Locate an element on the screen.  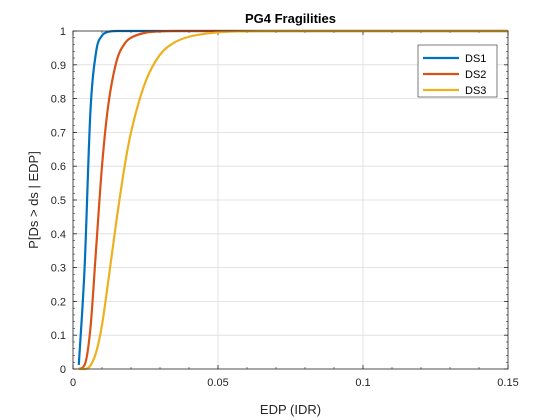
y-tick-label: 0.8 is located at coordinates (58, 100).